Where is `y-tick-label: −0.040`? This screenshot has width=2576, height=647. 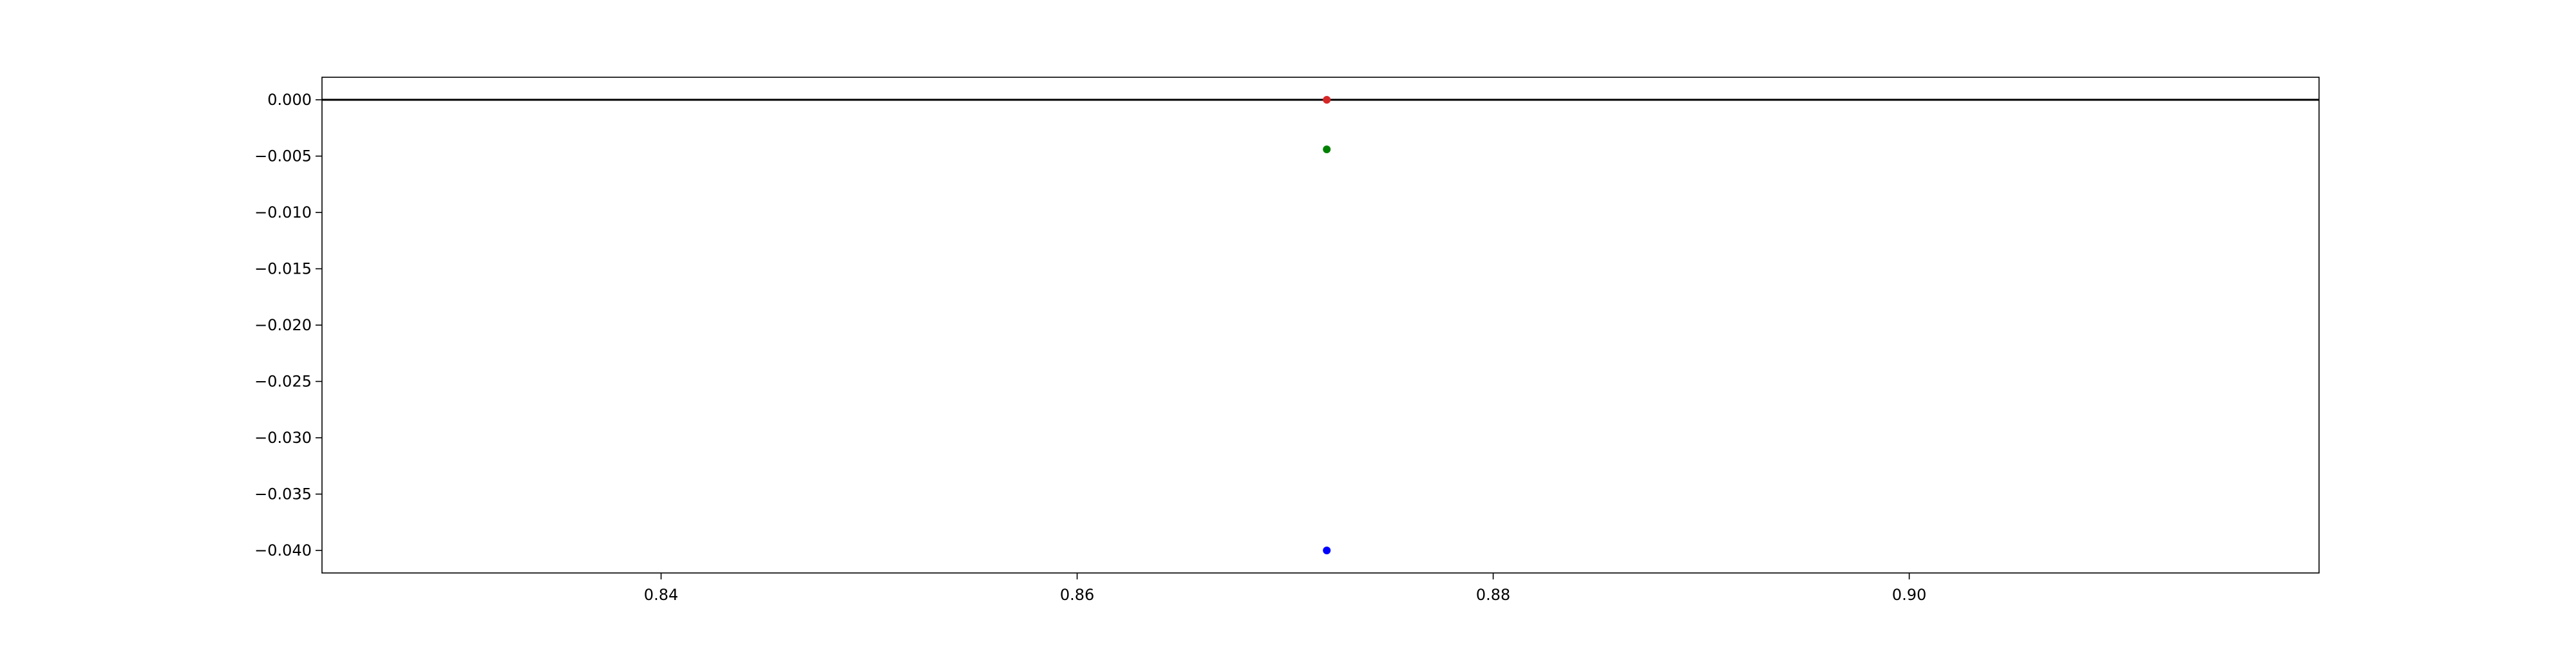
y-tick-label: −0.040 is located at coordinates (283, 550).